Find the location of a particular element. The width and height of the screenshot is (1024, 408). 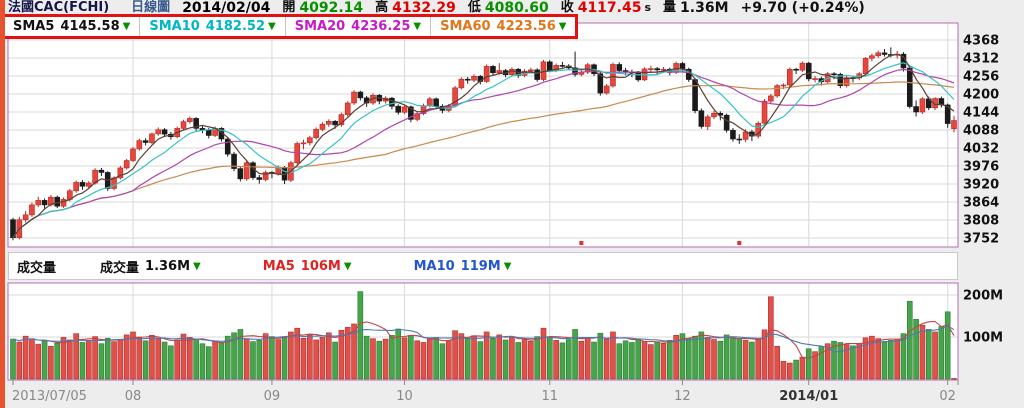

volume-ma10-line is located at coordinates (483, 339).